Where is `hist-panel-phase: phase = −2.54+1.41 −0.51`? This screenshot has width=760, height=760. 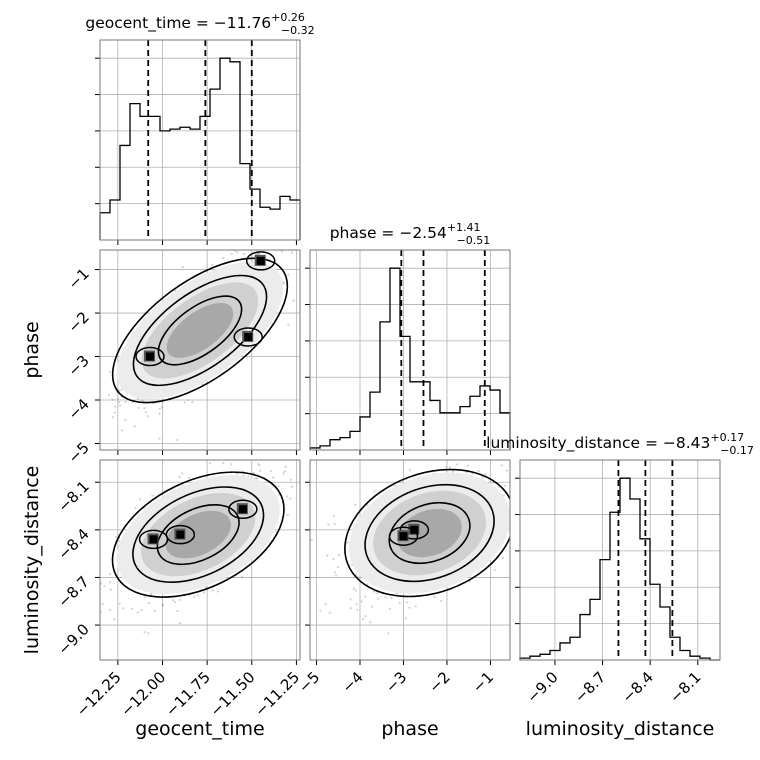
hist-panel-phase: phase = −2.54+1.41 −0.51 is located at coordinates (408, 338).